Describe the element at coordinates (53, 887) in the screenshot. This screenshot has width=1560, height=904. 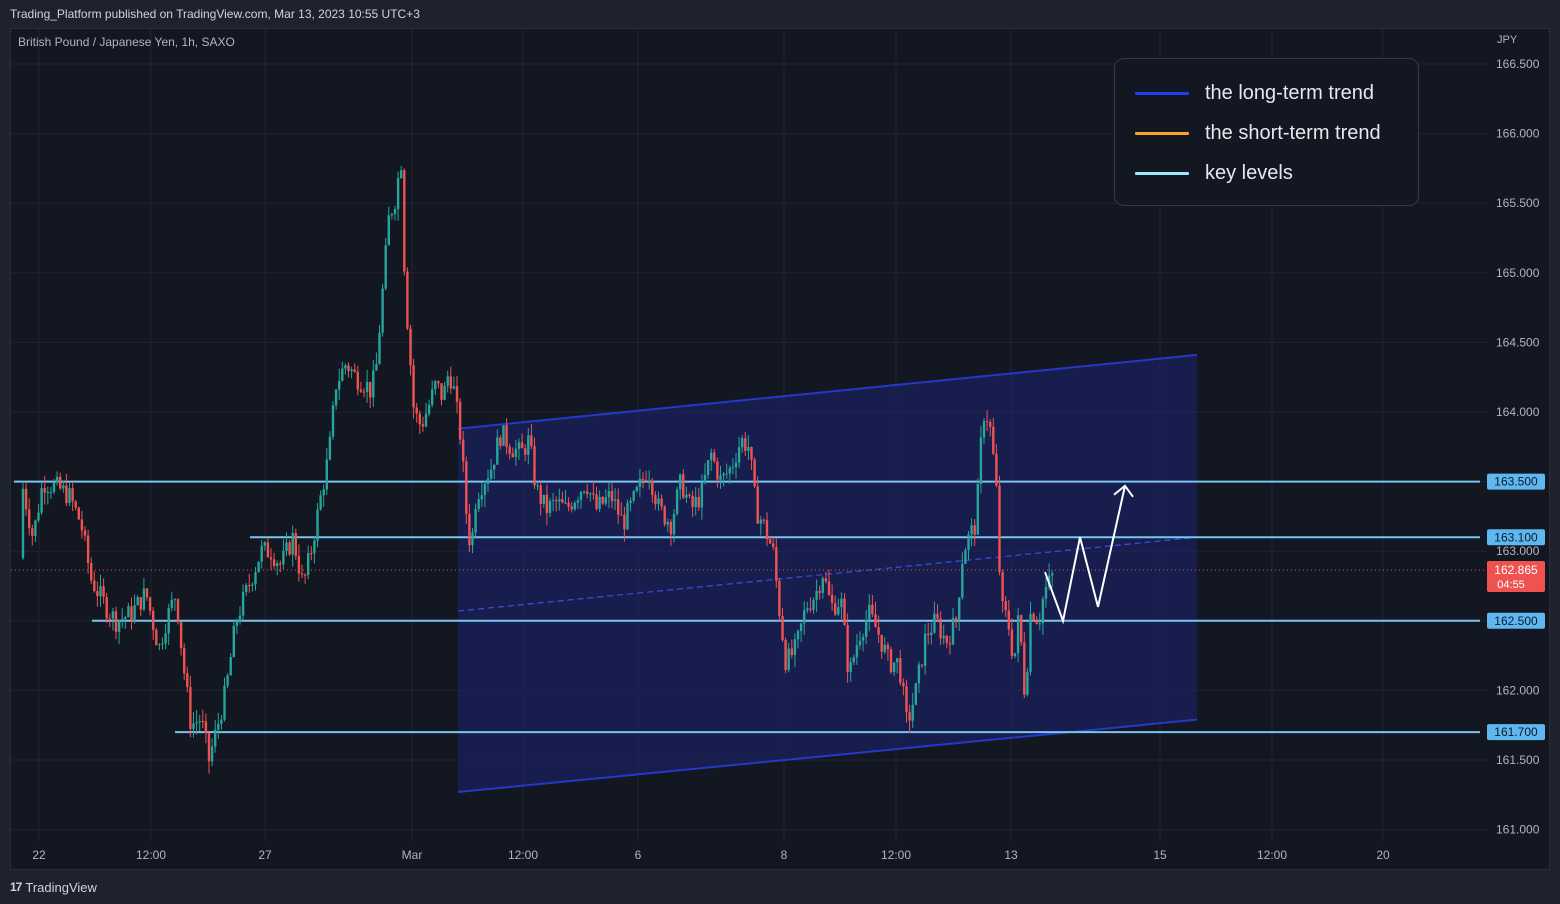
I see `tradingview-logo: 17 TradingView` at that location.